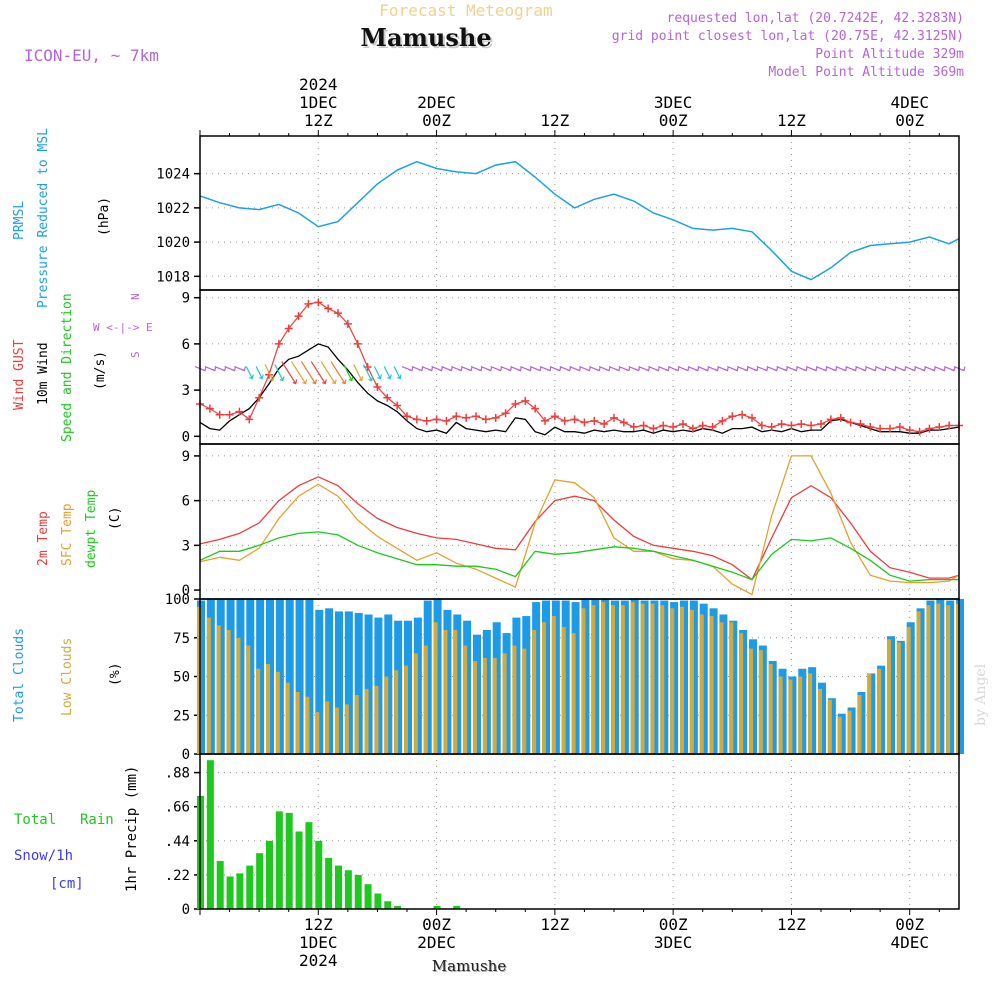  I want to click on y-tick-label: .44, so click(177, 842).